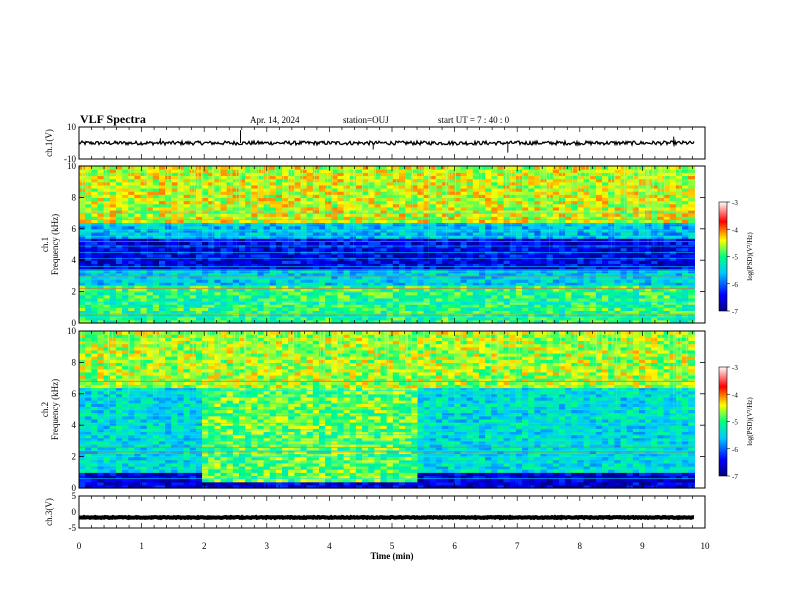  Describe the element at coordinates (73, 528) in the screenshot. I see `ch3-waveform-ytick-2: -5` at that location.